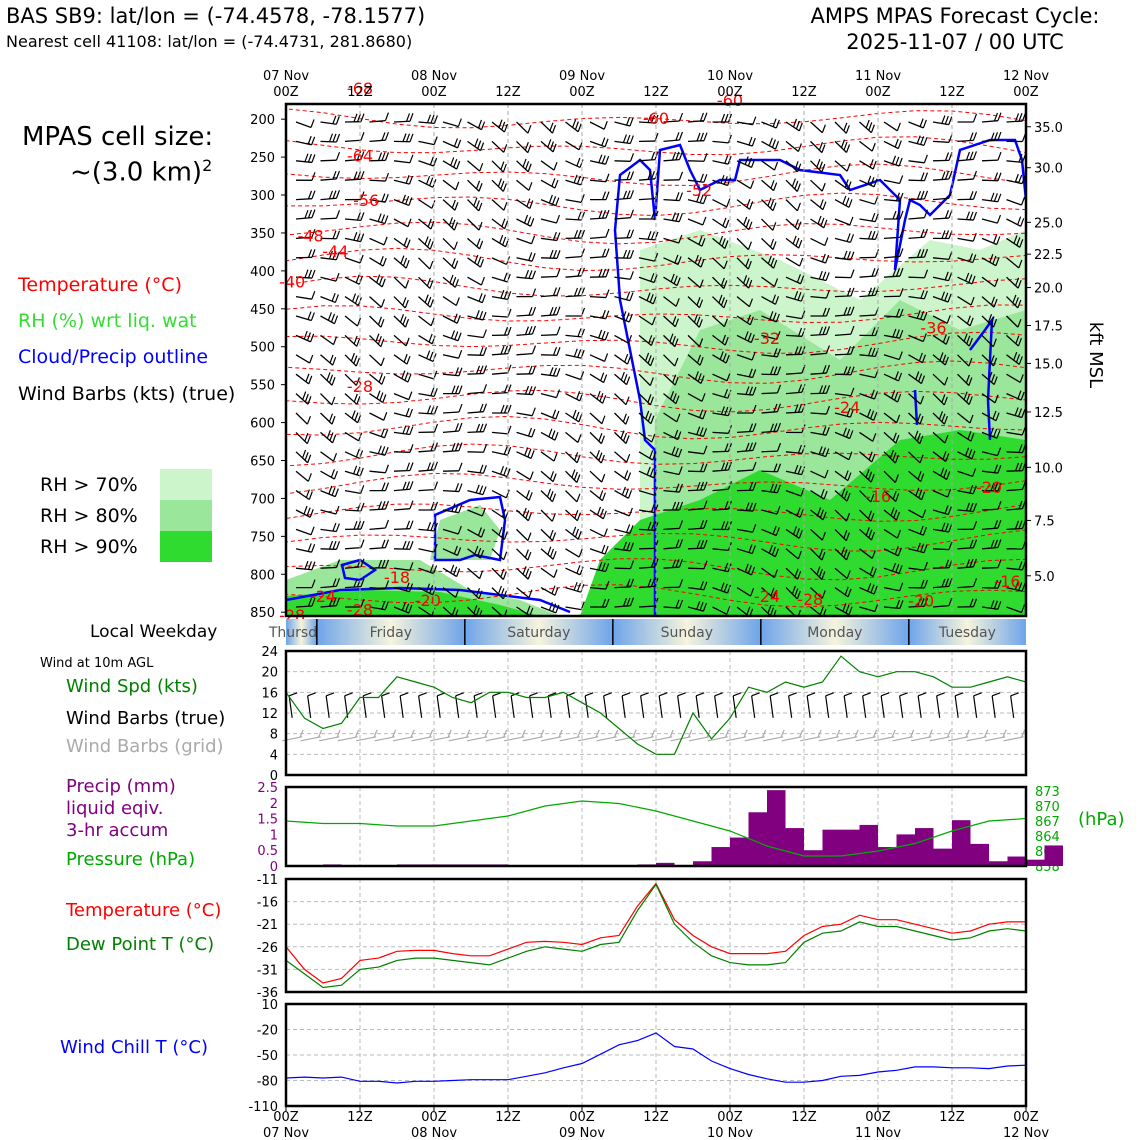  Describe the element at coordinates (311, 694) in the screenshot. I see `true-wind-barb-feather` at that location.